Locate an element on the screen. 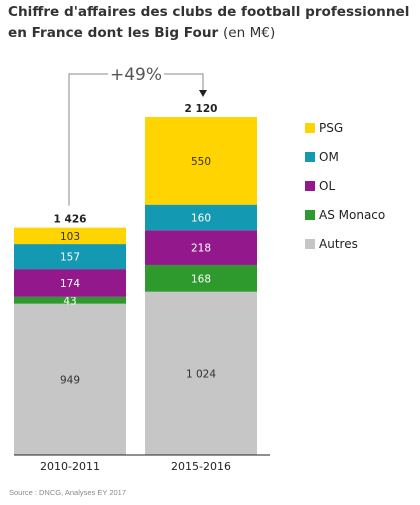  data-label-psg-2015-2016: 550 is located at coordinates (201, 162).